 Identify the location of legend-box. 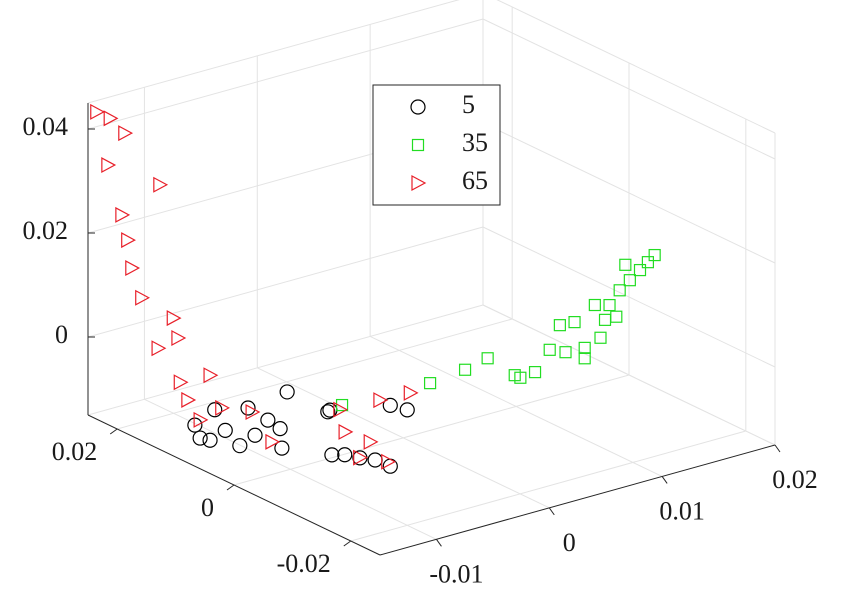
(436, 145).